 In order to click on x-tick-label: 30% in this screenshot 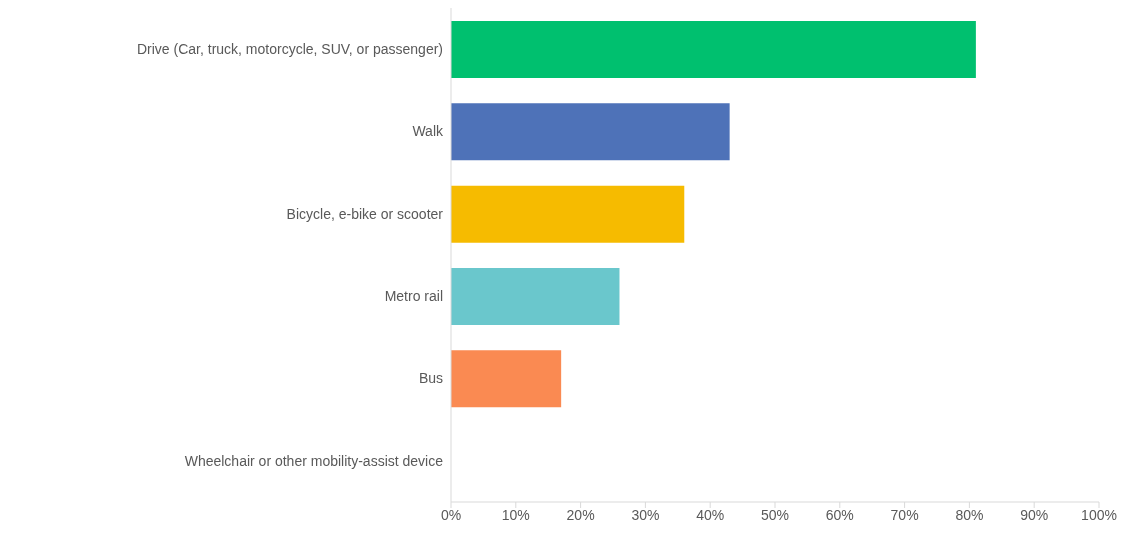, I will do `click(645, 514)`.